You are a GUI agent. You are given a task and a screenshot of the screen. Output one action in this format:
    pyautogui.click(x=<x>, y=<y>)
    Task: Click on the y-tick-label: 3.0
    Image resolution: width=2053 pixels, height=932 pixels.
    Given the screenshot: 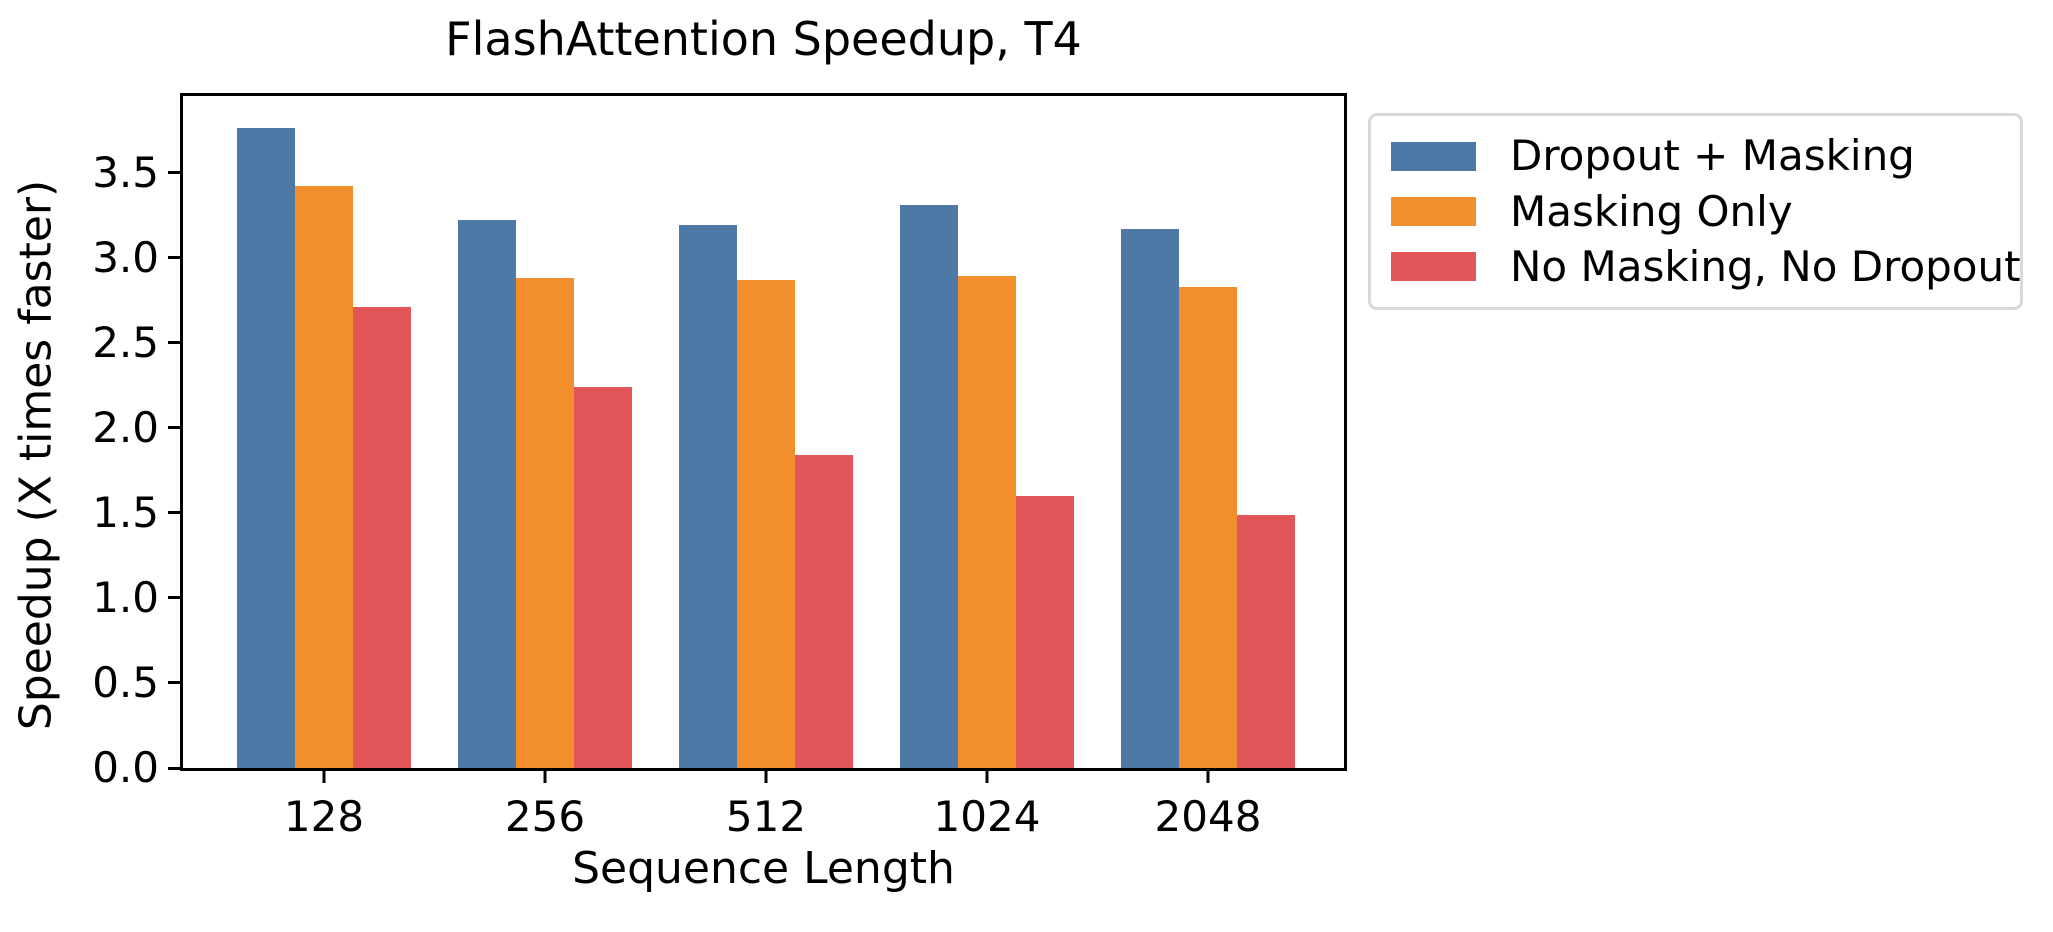 What is the action you would take?
    pyautogui.click(x=125, y=257)
    